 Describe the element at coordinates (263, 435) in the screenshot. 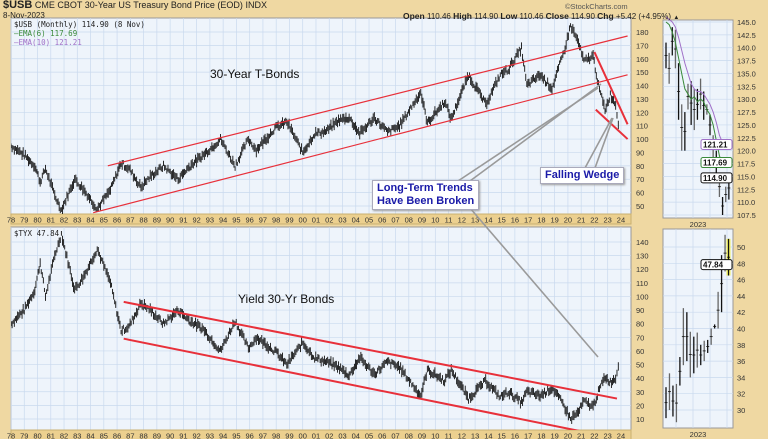

I see `x-tick-label: 97` at that location.